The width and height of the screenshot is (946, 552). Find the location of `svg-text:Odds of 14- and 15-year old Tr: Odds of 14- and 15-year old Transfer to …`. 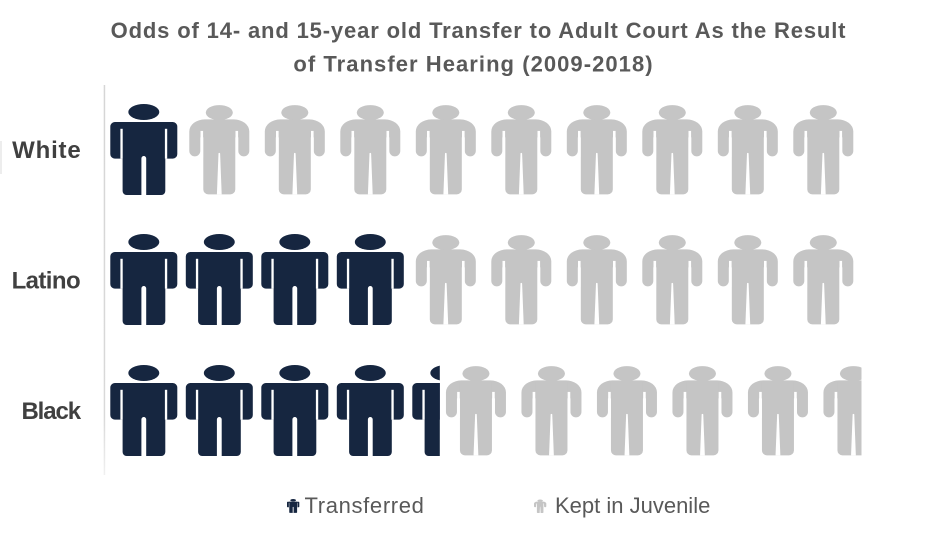

svg-text:Odds of 14- and 15-year old Tr: Odds of 14- and 15-year old Transfer to … is located at coordinates (479, 30).